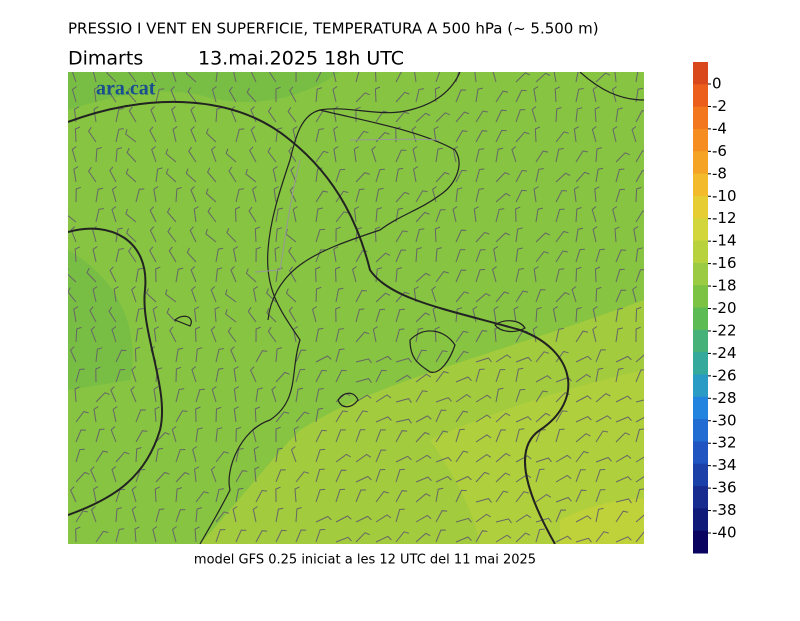  What do you see at coordinates (724, 375) in the screenshot?
I see `colorbar-label: -26` at bounding box center [724, 375].